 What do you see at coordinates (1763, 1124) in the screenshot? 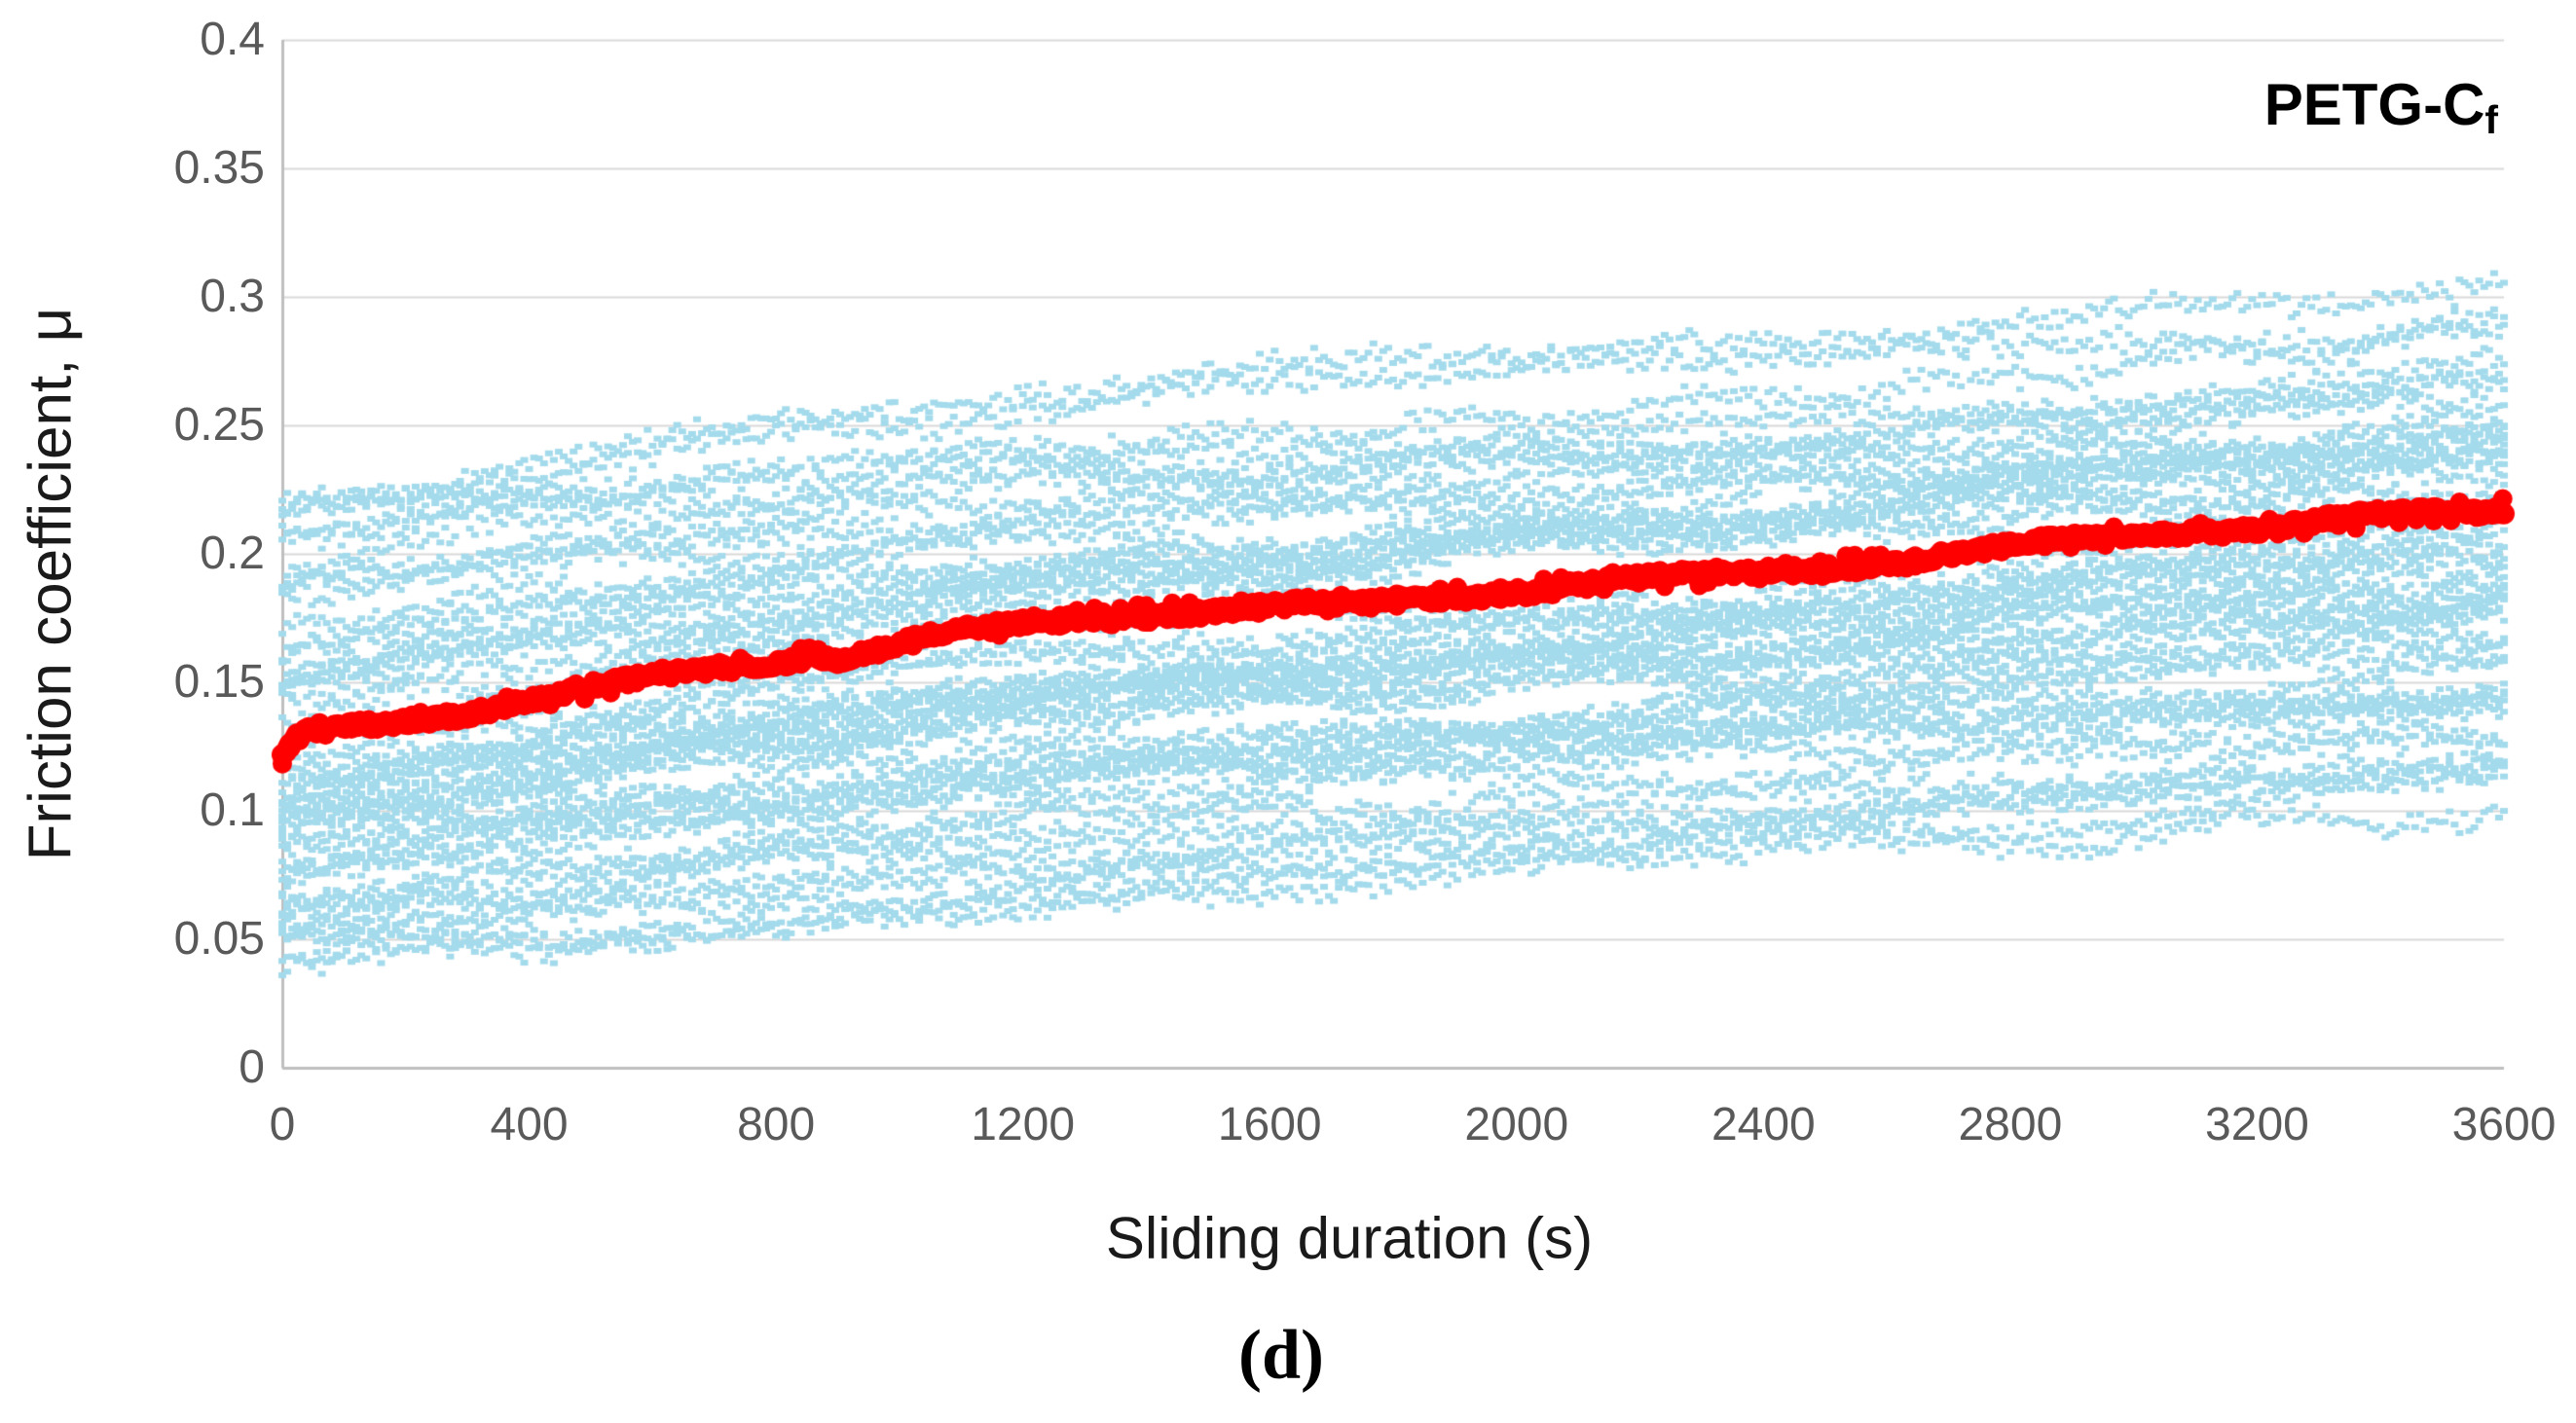
I see `x-tick-label: 2400` at bounding box center [1763, 1124].